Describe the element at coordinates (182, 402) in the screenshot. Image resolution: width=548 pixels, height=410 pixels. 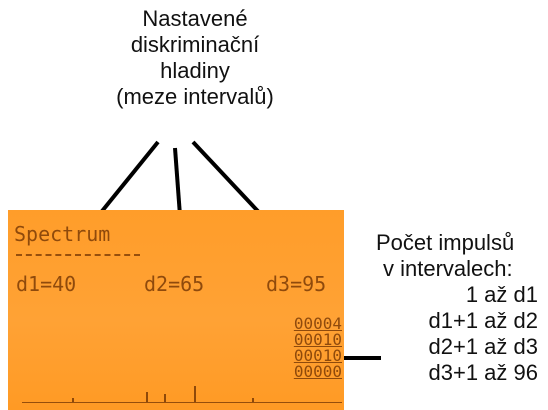
I see `lcd-spectrum-axis` at that location.